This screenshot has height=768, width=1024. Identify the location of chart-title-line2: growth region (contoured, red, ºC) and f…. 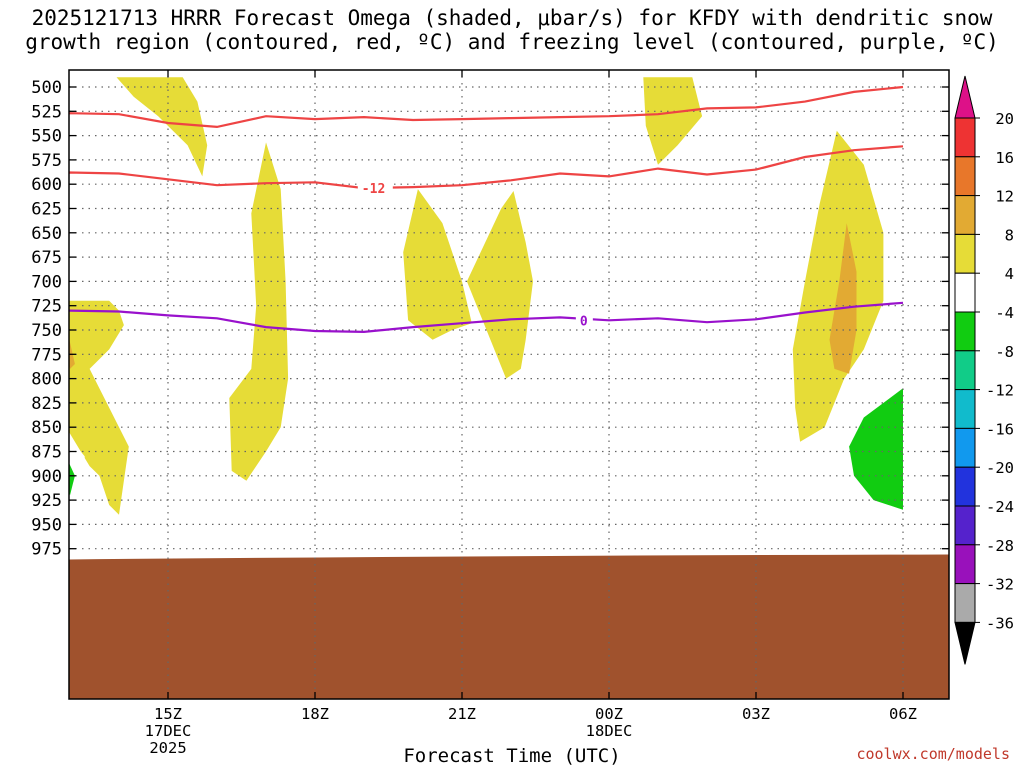
(512, 42).